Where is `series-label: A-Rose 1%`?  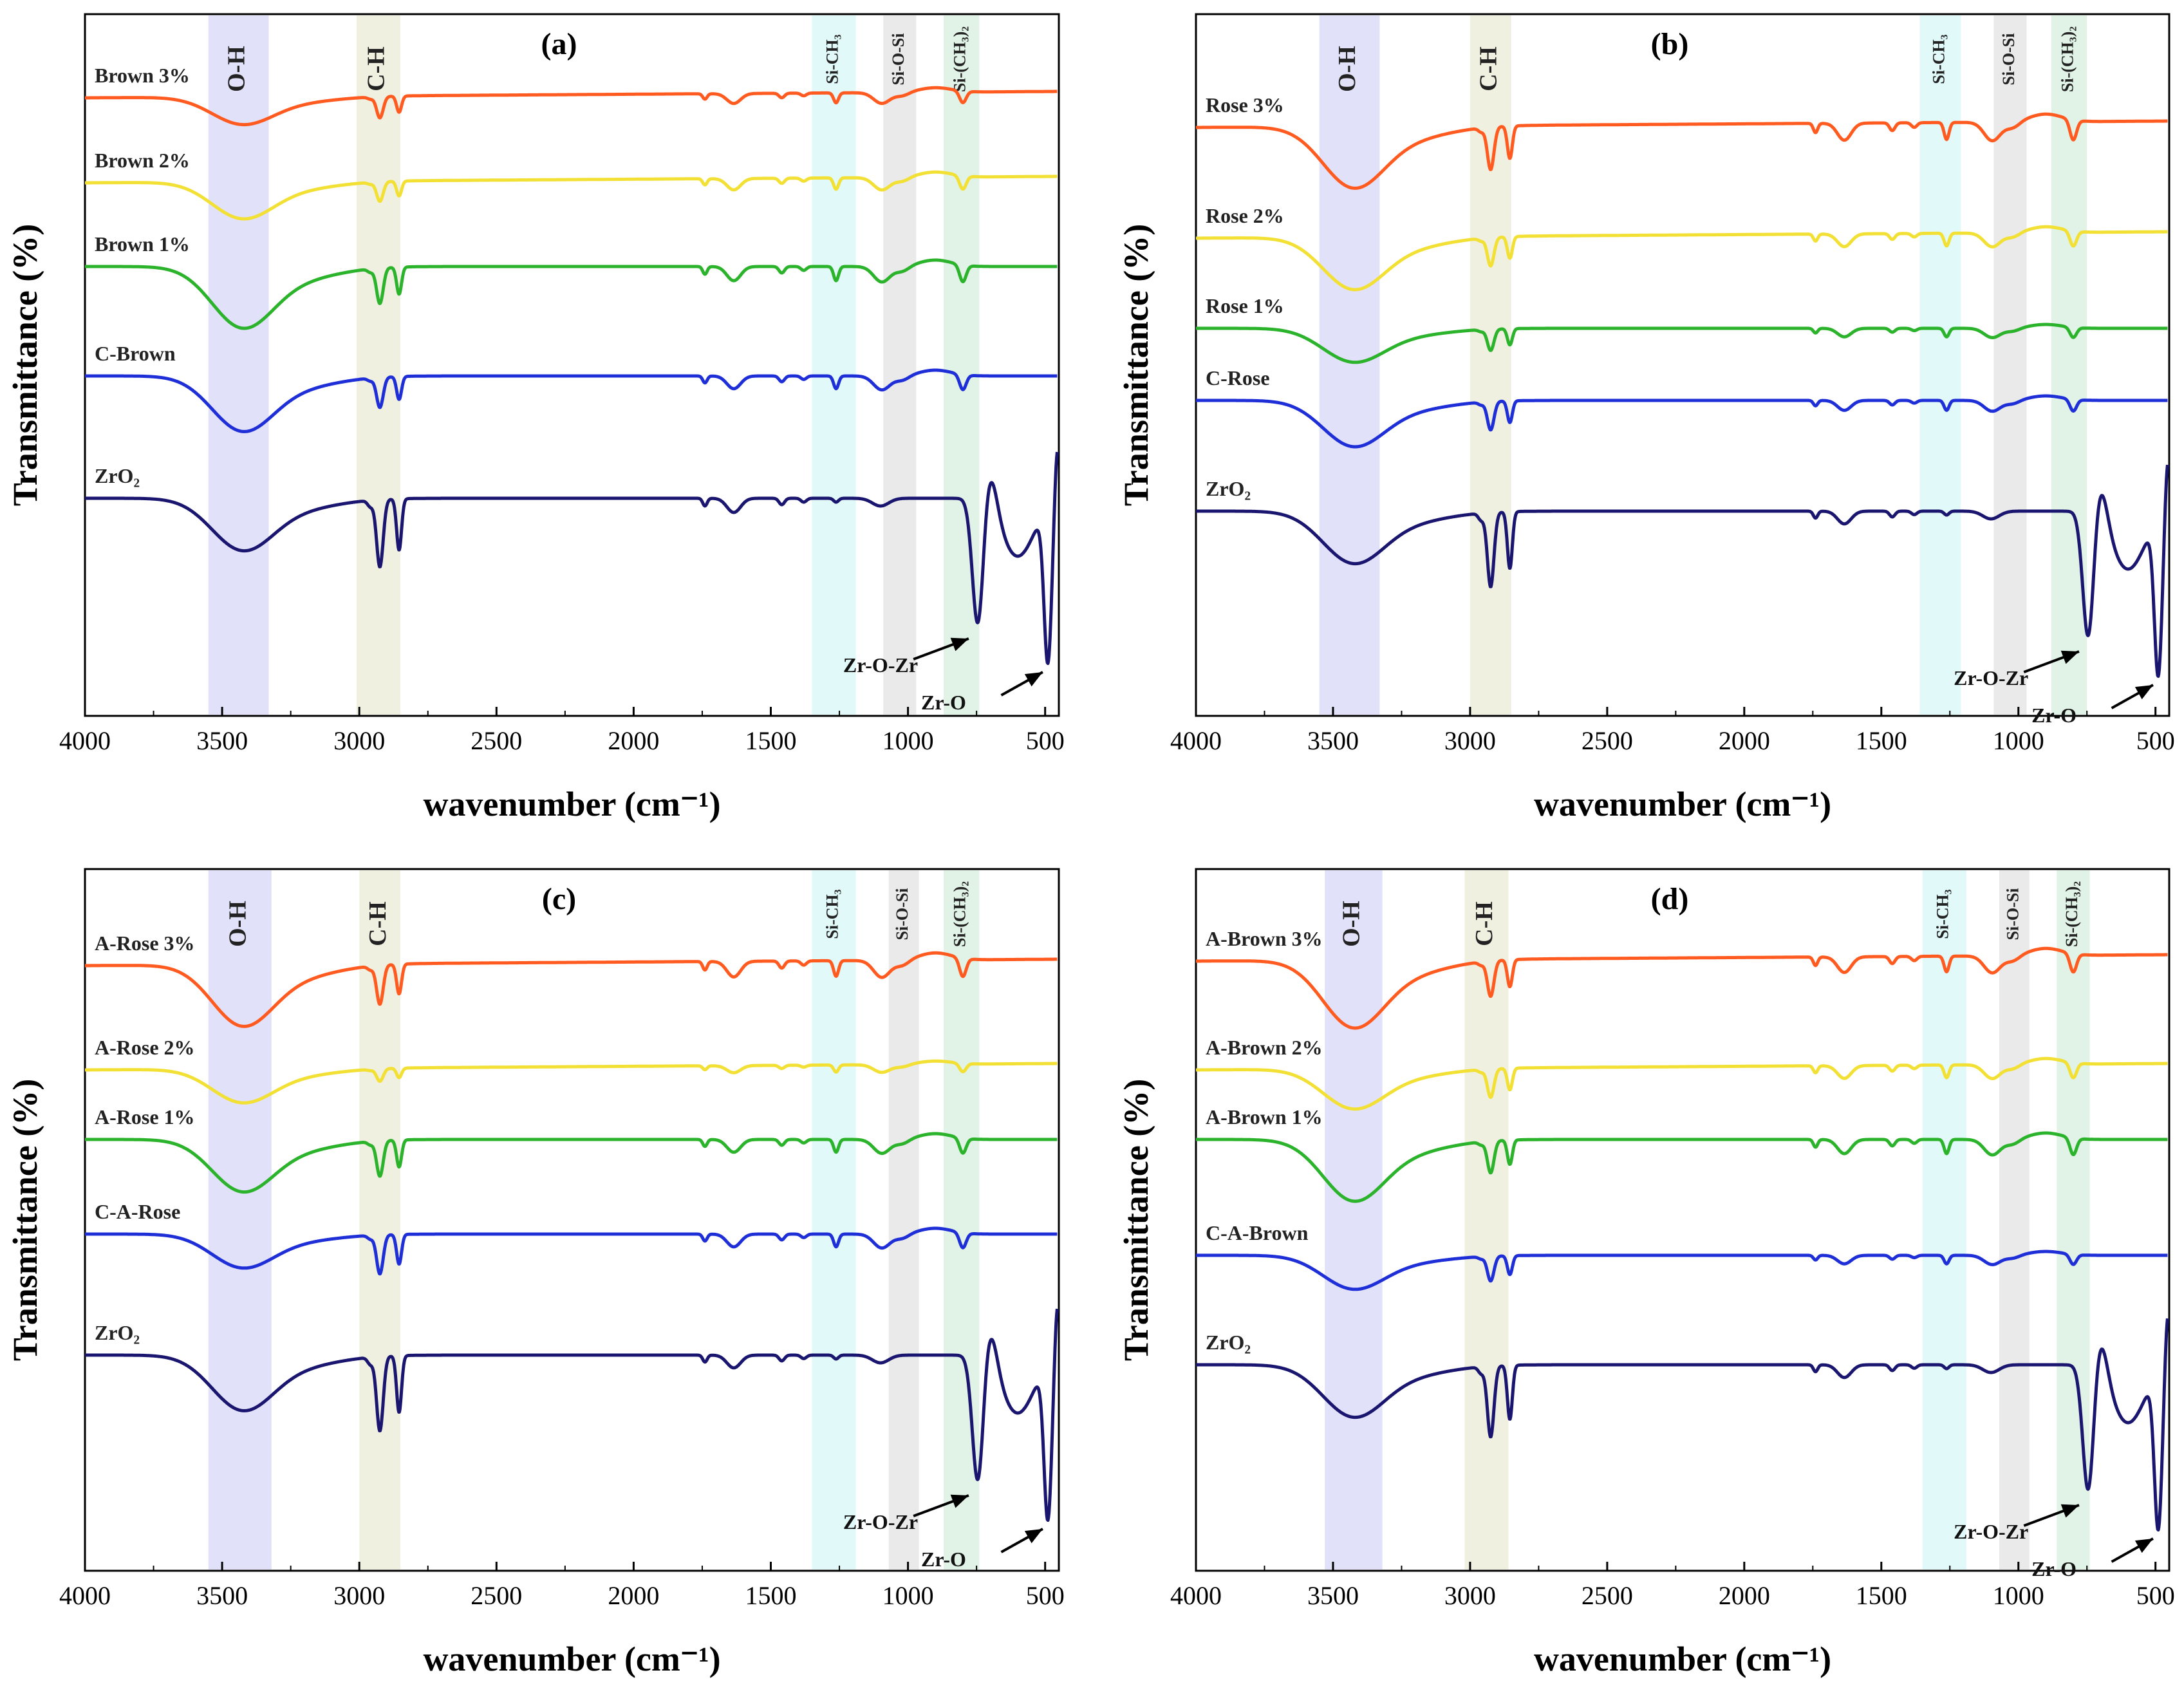
series-label: A-Rose 1% is located at coordinates (145, 1117).